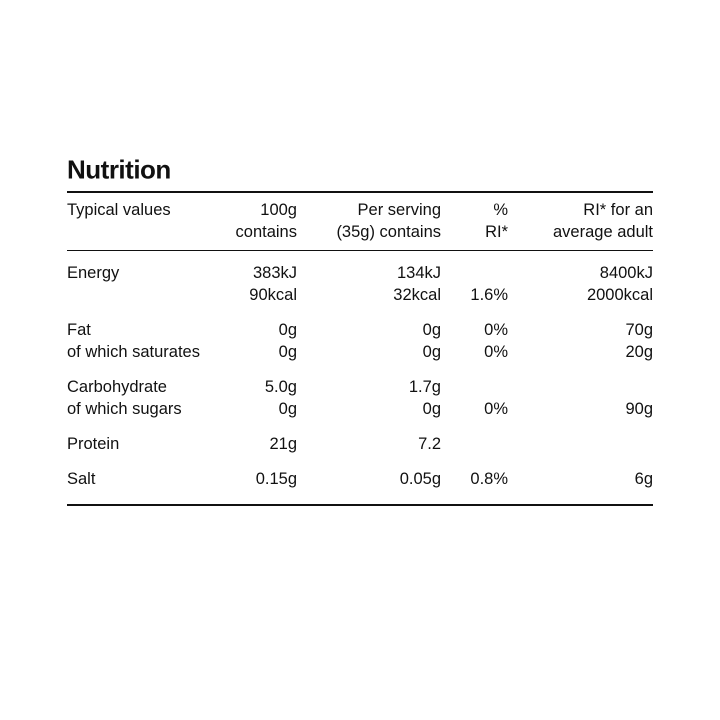 The height and width of the screenshot is (720, 720). What do you see at coordinates (417, 295) in the screenshot?
I see `value-cell: 32kcal` at bounding box center [417, 295].